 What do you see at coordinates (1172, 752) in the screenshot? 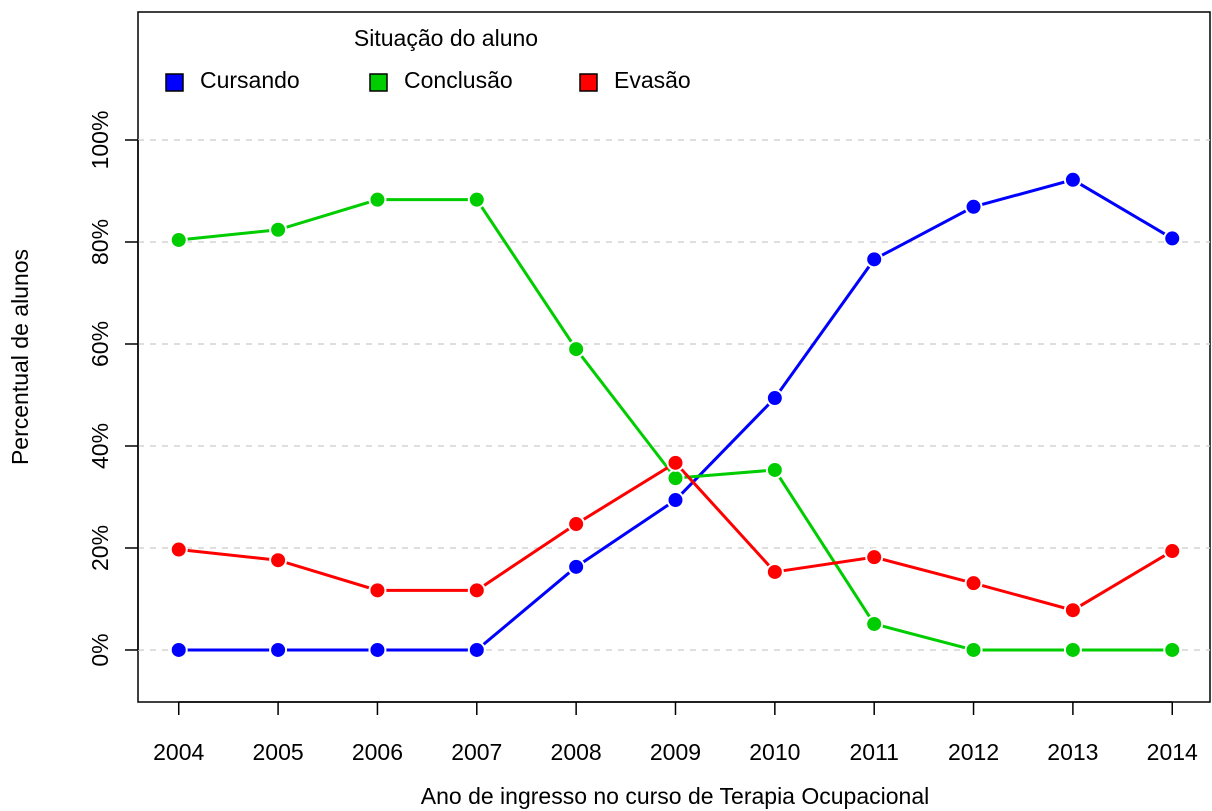
I see `x-tick-label: 2014` at bounding box center [1172, 752].